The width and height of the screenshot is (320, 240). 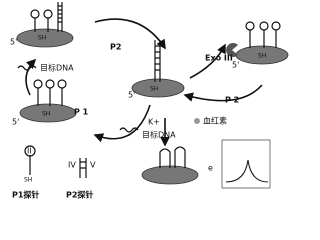 I want to click on label: P 1, so click(x=81, y=112).